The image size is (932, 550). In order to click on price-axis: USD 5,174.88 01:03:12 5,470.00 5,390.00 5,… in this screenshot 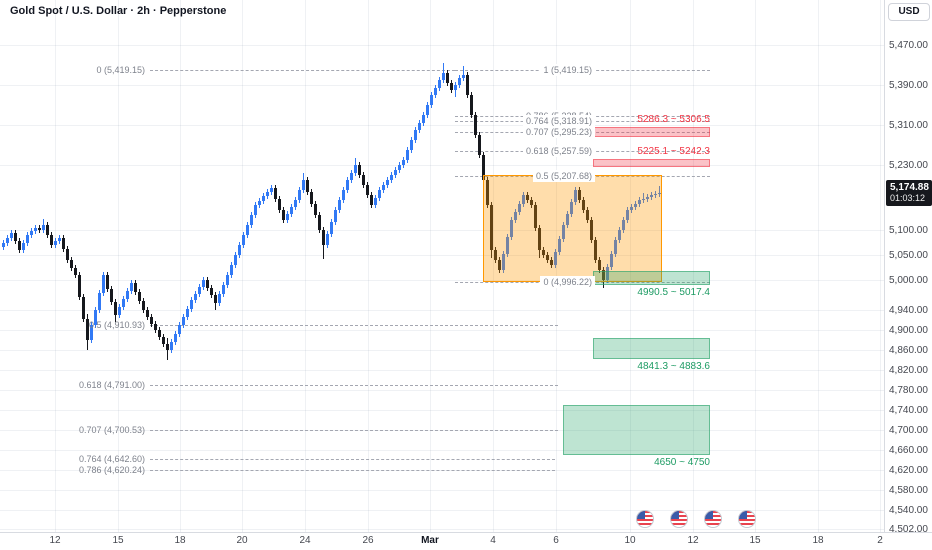, I will do `click(908, 267)`.